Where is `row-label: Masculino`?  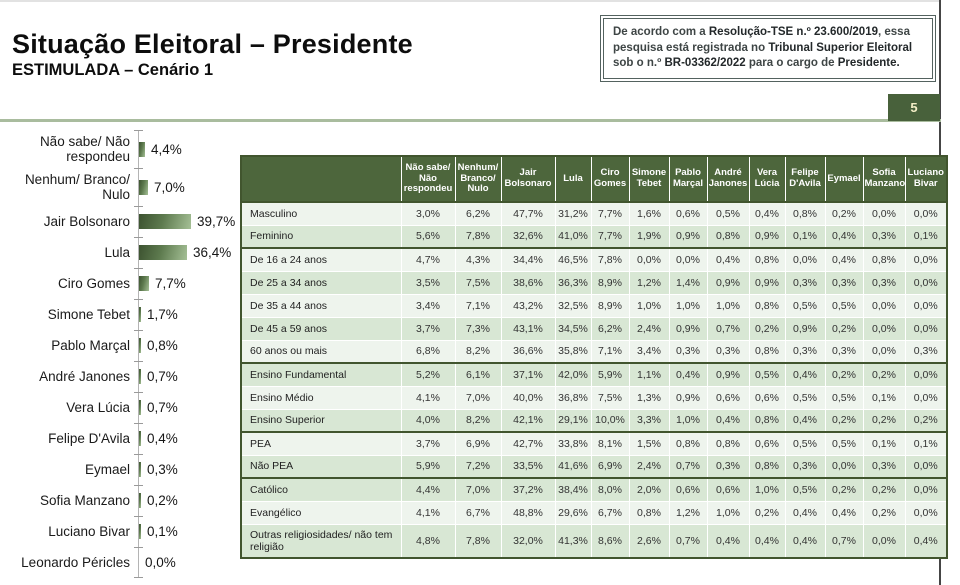 row-label: Masculino is located at coordinates (321, 213).